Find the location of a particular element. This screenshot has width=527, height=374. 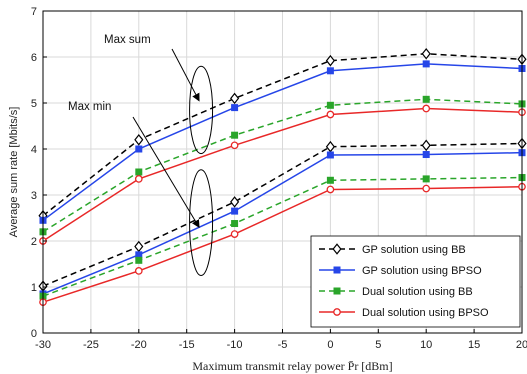

y-tick-label: 6 is located at coordinates (34, 58).